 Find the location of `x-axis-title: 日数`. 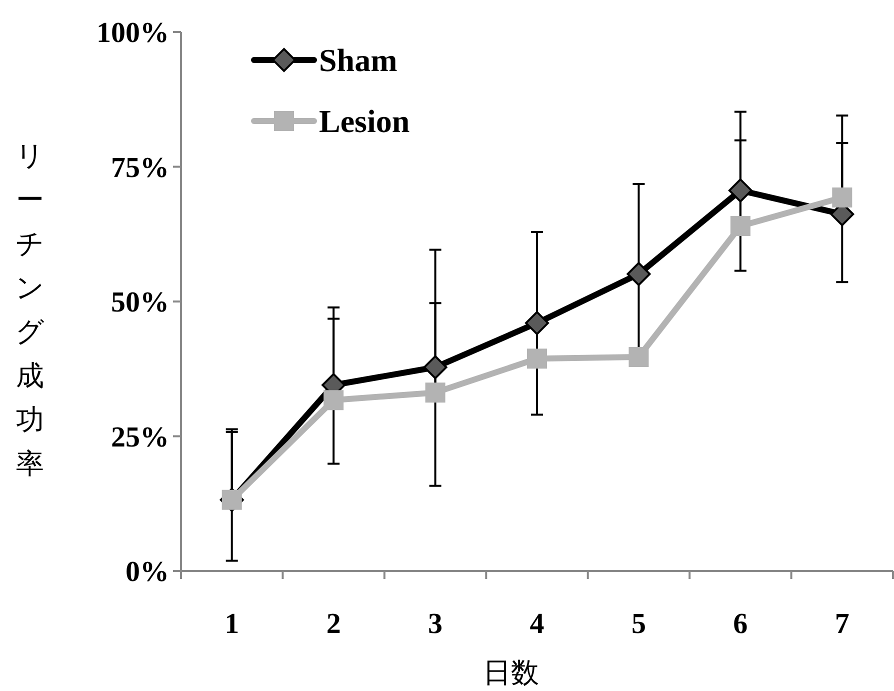

x-axis-title: 日数 is located at coordinates (511, 673).